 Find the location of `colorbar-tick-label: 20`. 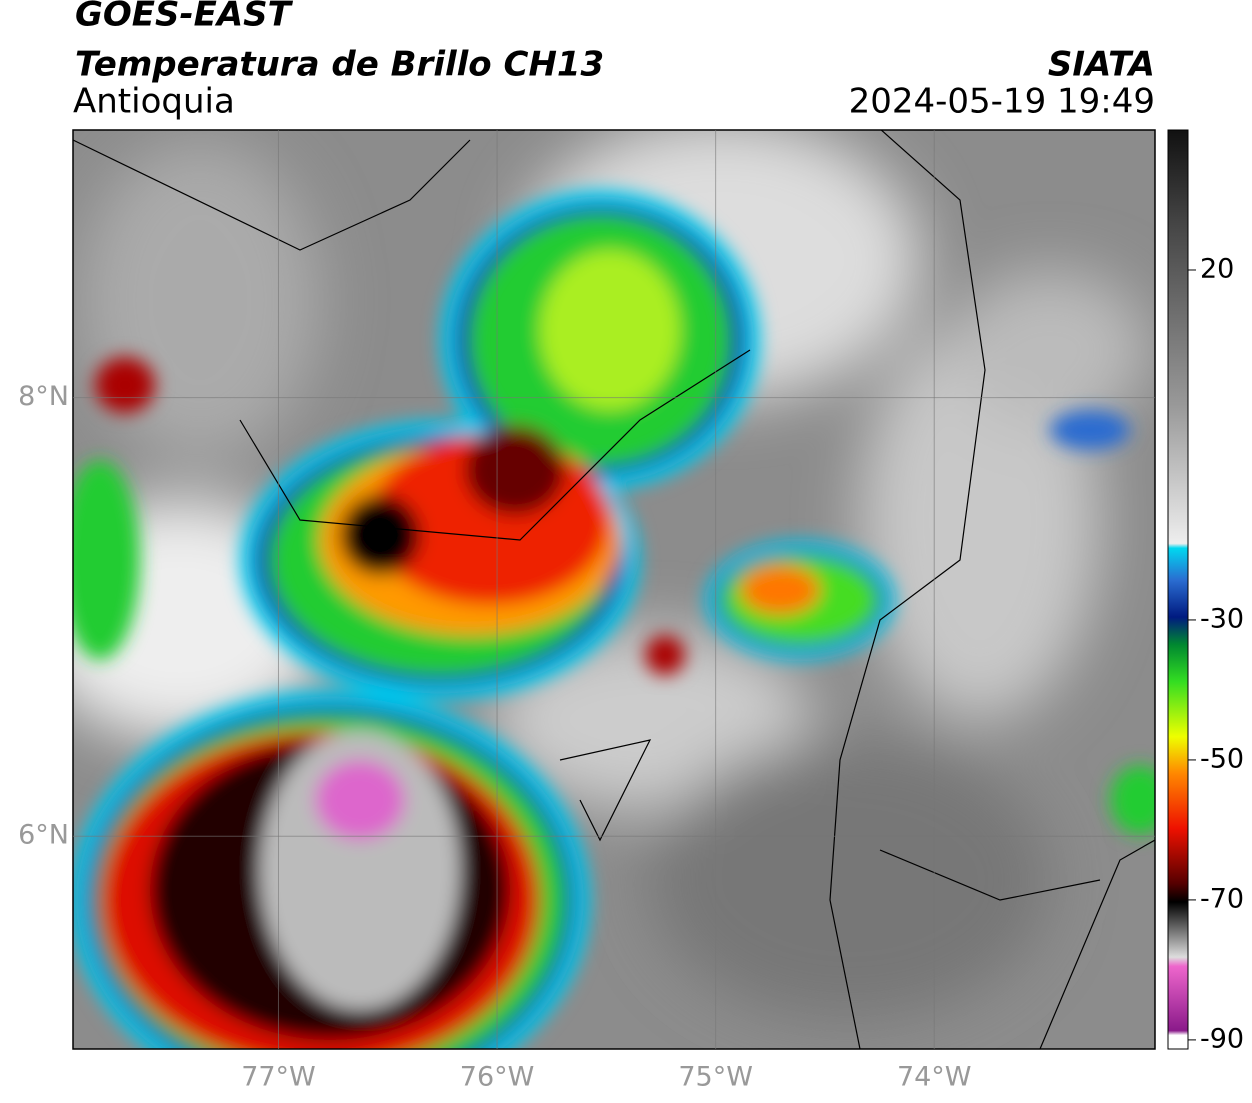

colorbar-tick-label: 20 is located at coordinates (1217, 268).